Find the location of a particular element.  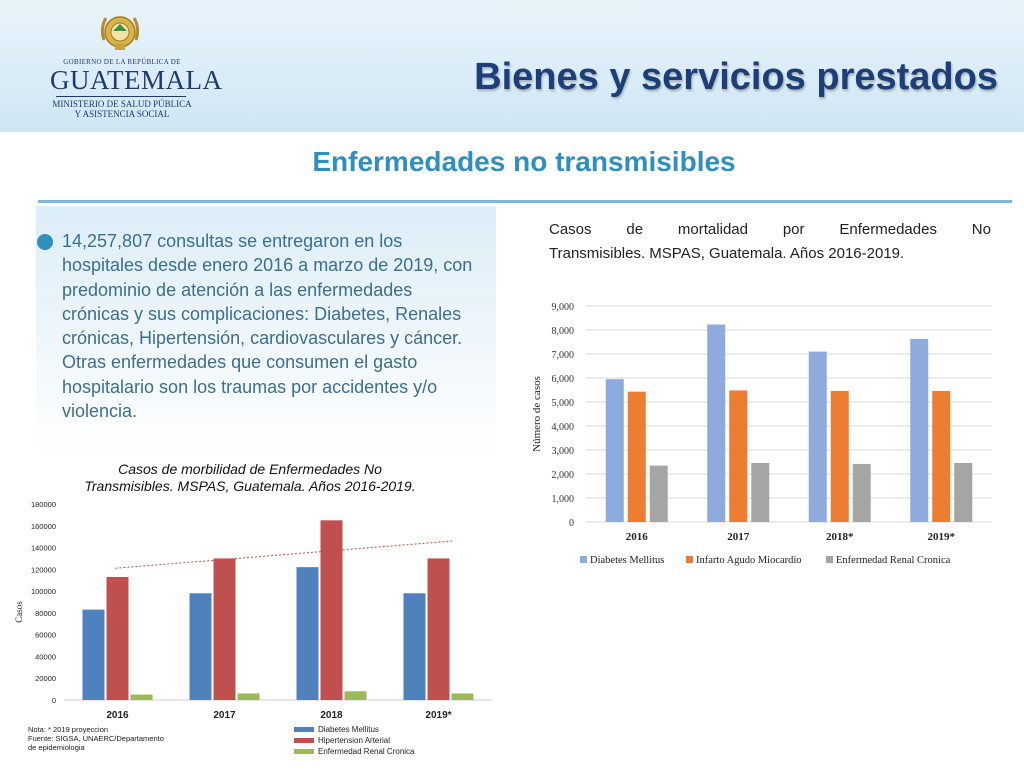

y-tick-label: 180000 is located at coordinates (43, 504).